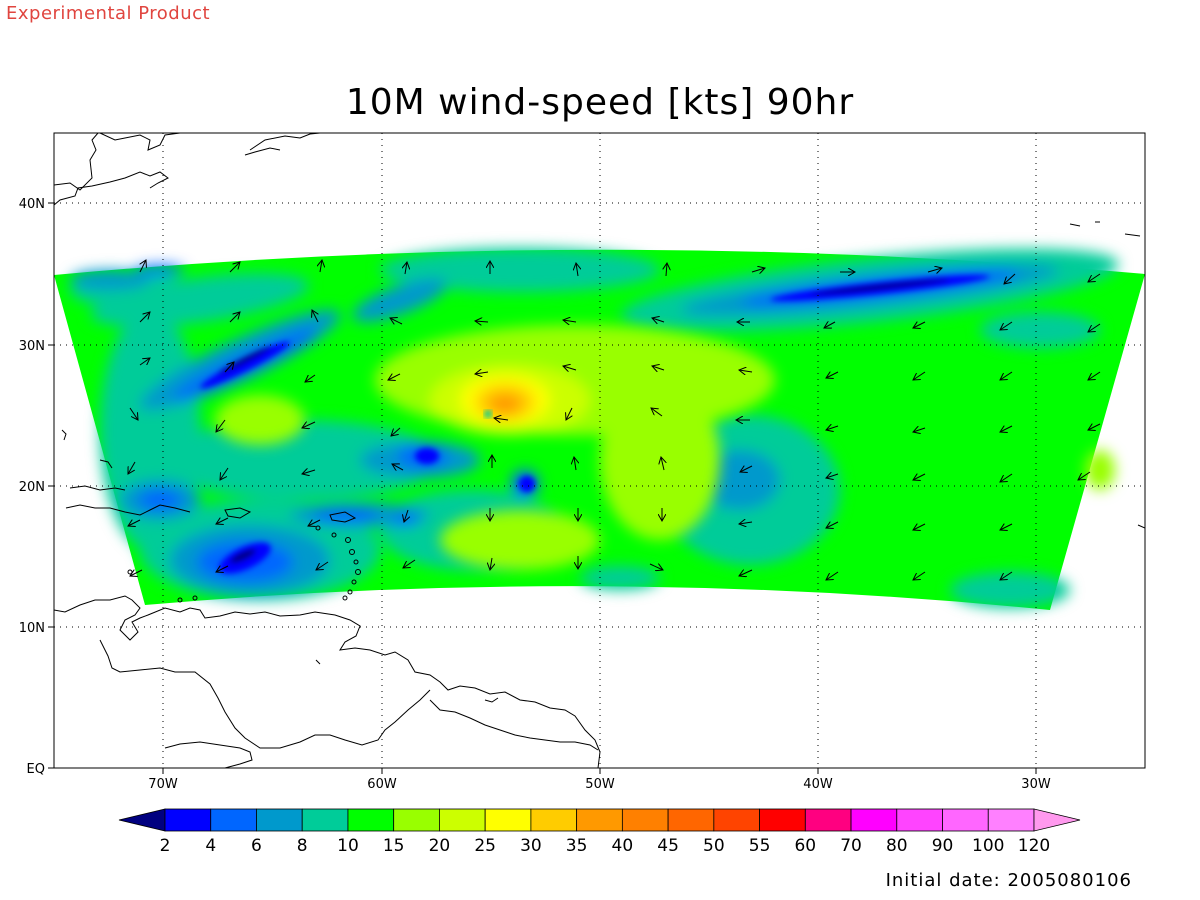  What do you see at coordinates (668, 846) in the screenshot?
I see `colorbar-label: 45` at bounding box center [668, 846].